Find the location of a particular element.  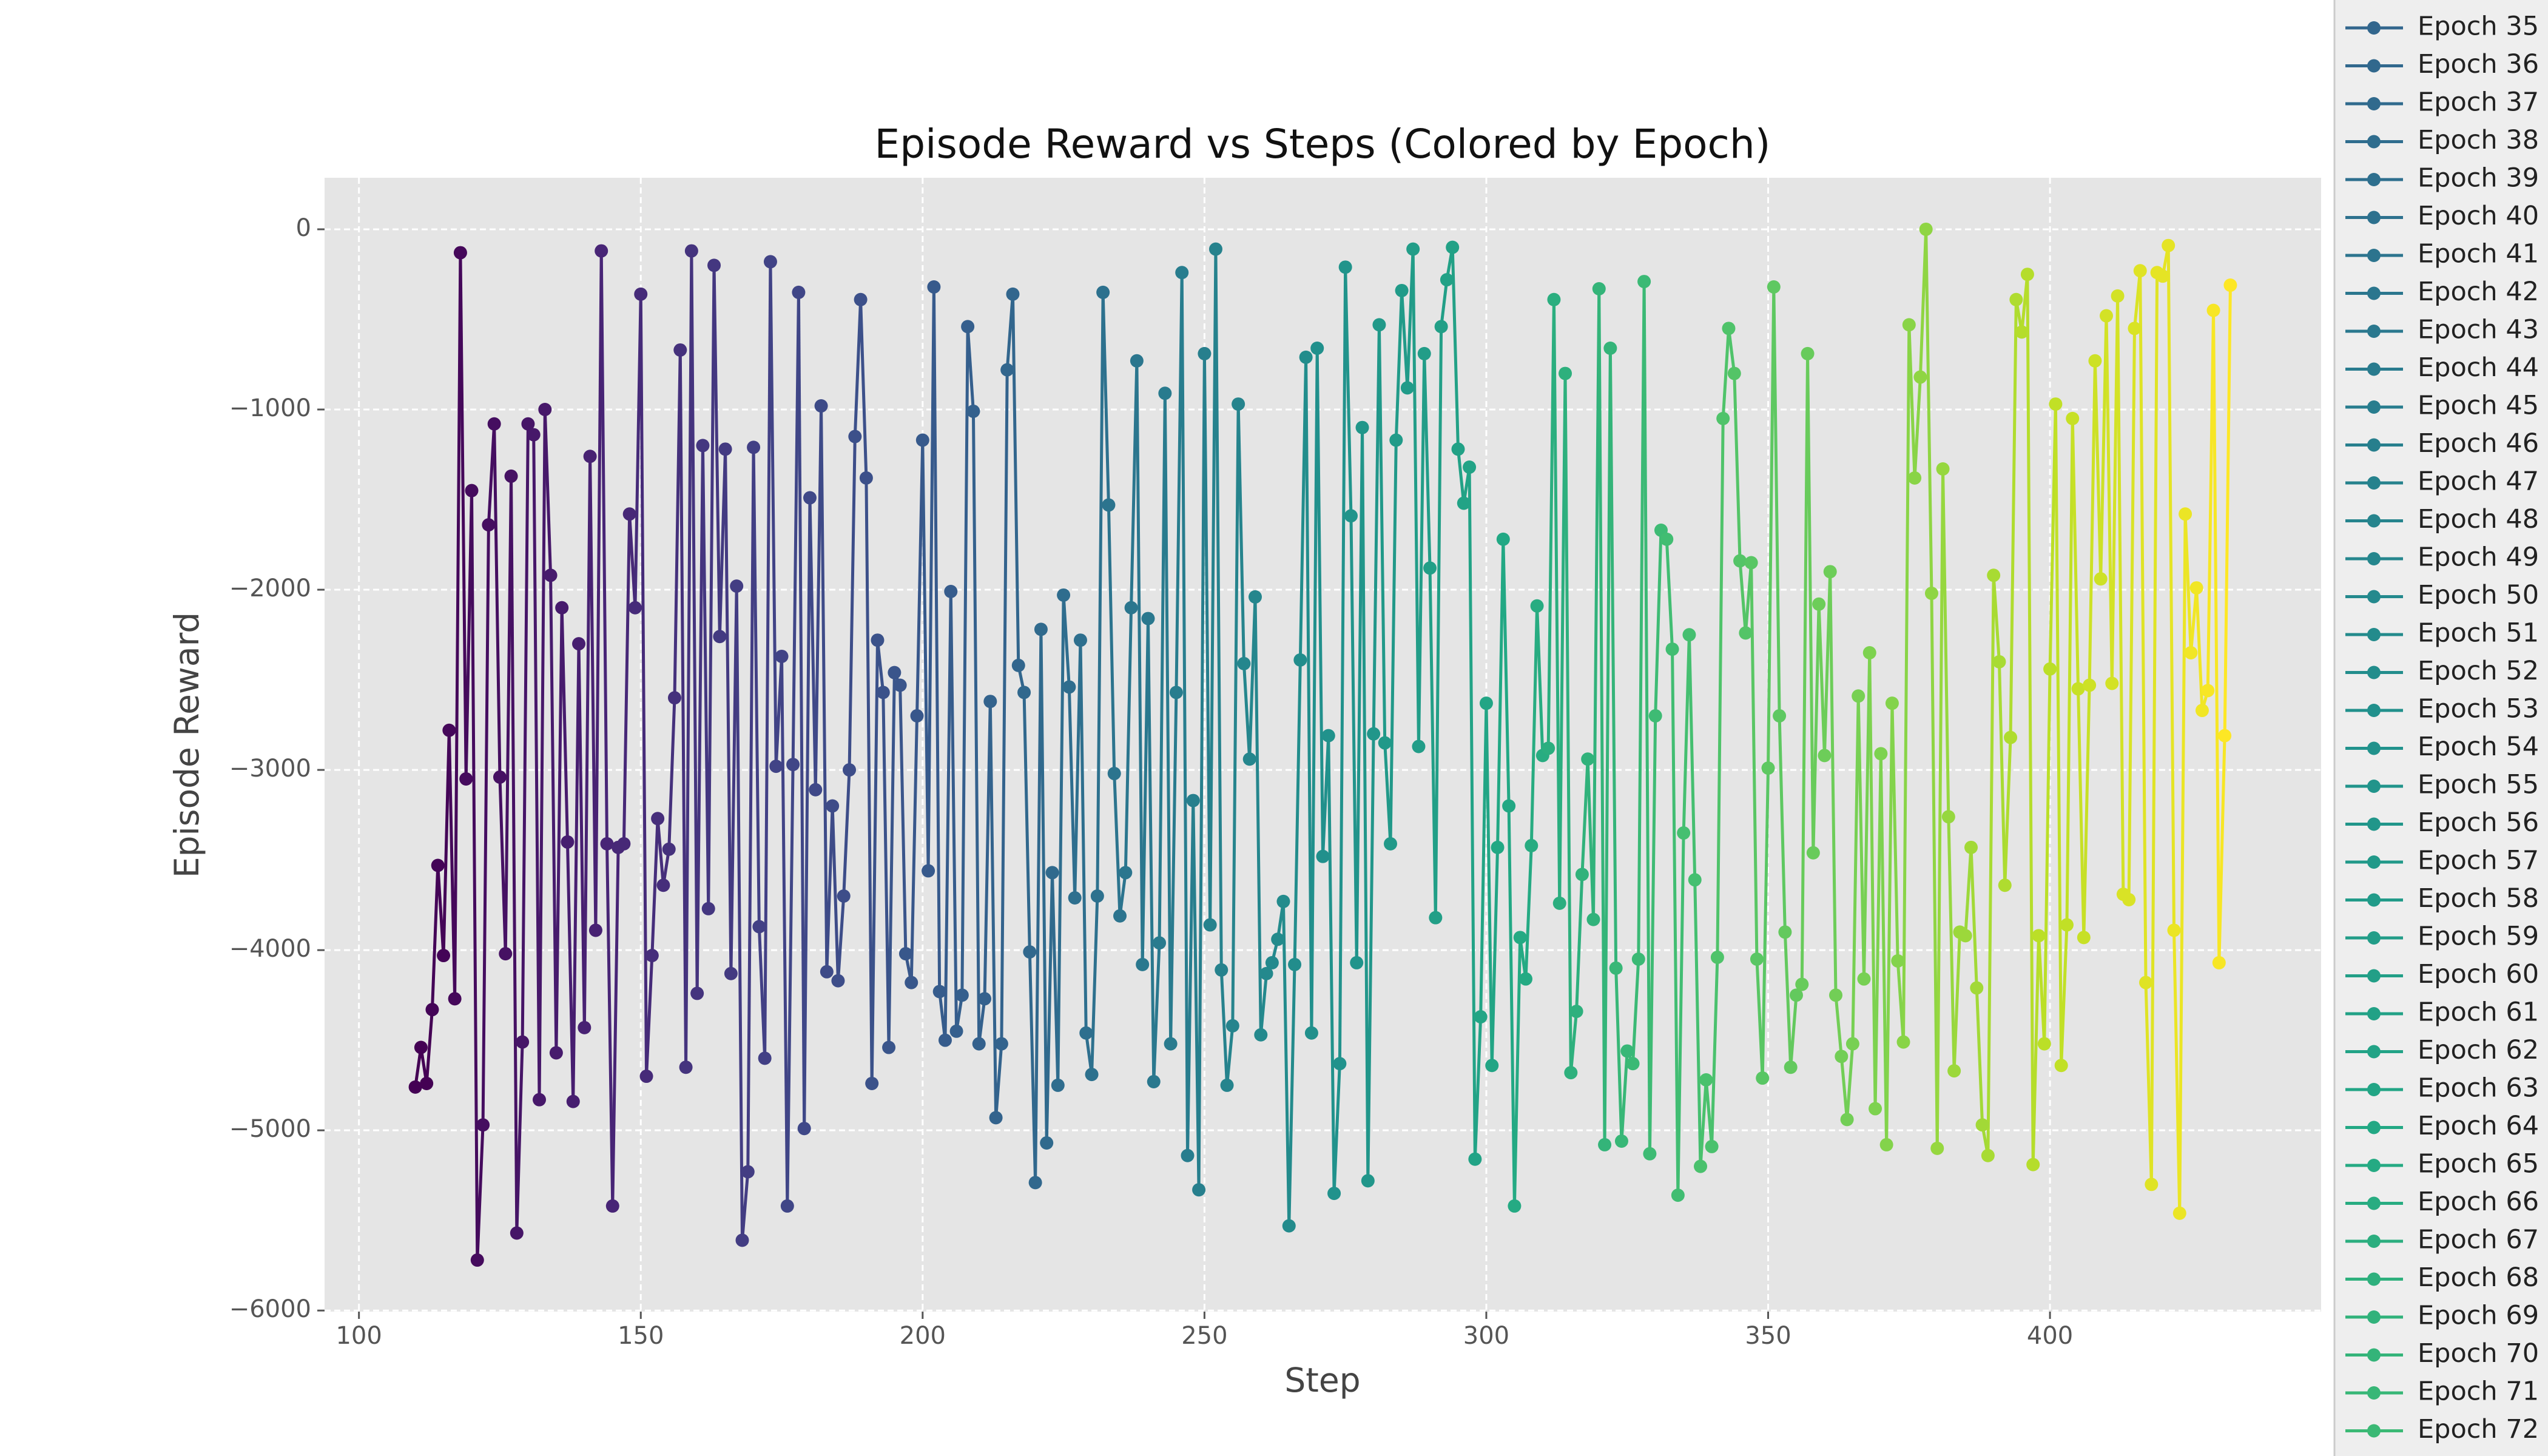

y-tick-label: −2000 is located at coordinates (270, 588).